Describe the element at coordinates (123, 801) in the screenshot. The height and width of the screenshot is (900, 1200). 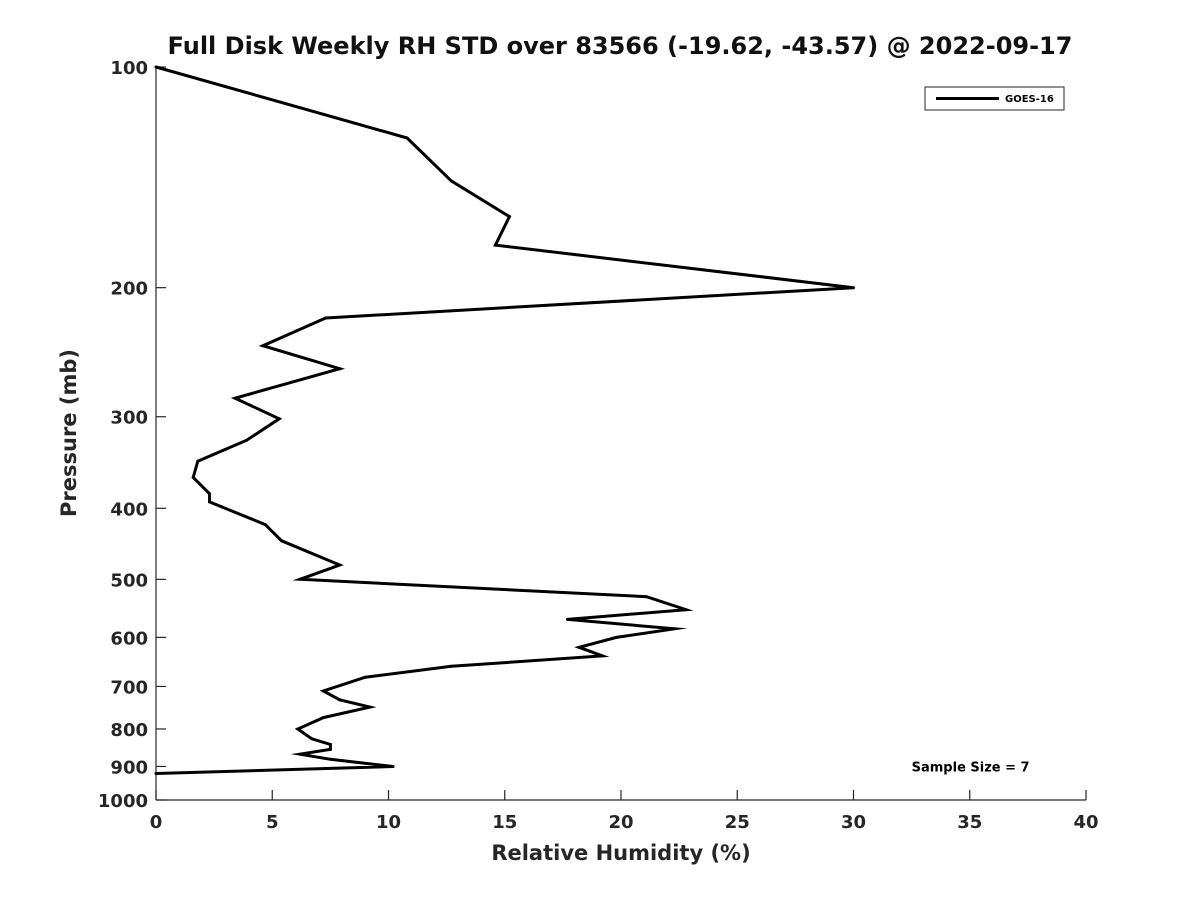
I see `y-tick-label: 1000` at that location.